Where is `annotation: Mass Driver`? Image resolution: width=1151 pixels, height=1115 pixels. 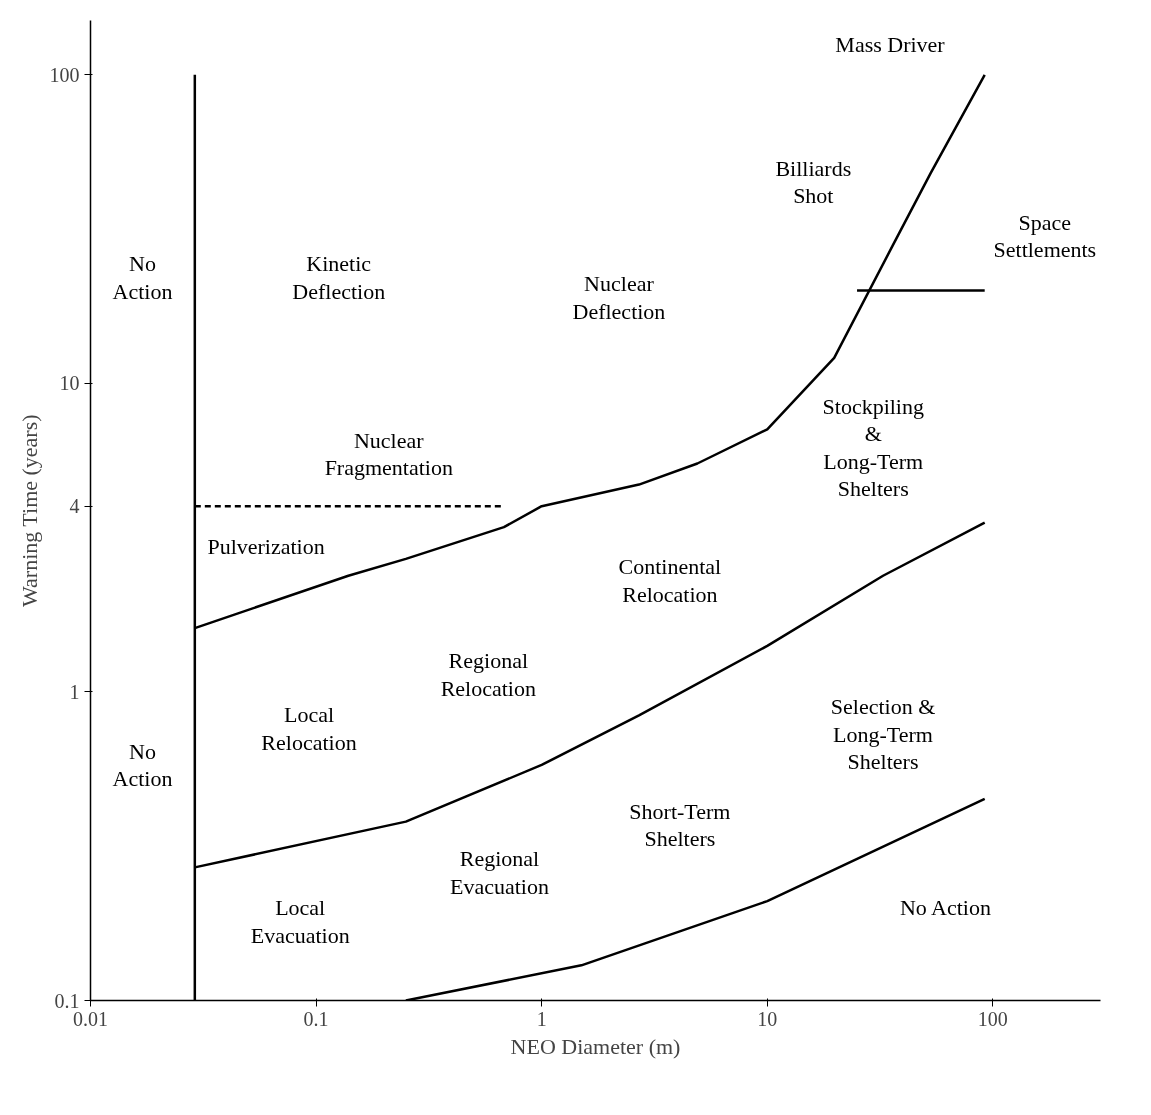 annotation: Mass Driver is located at coordinates (890, 45).